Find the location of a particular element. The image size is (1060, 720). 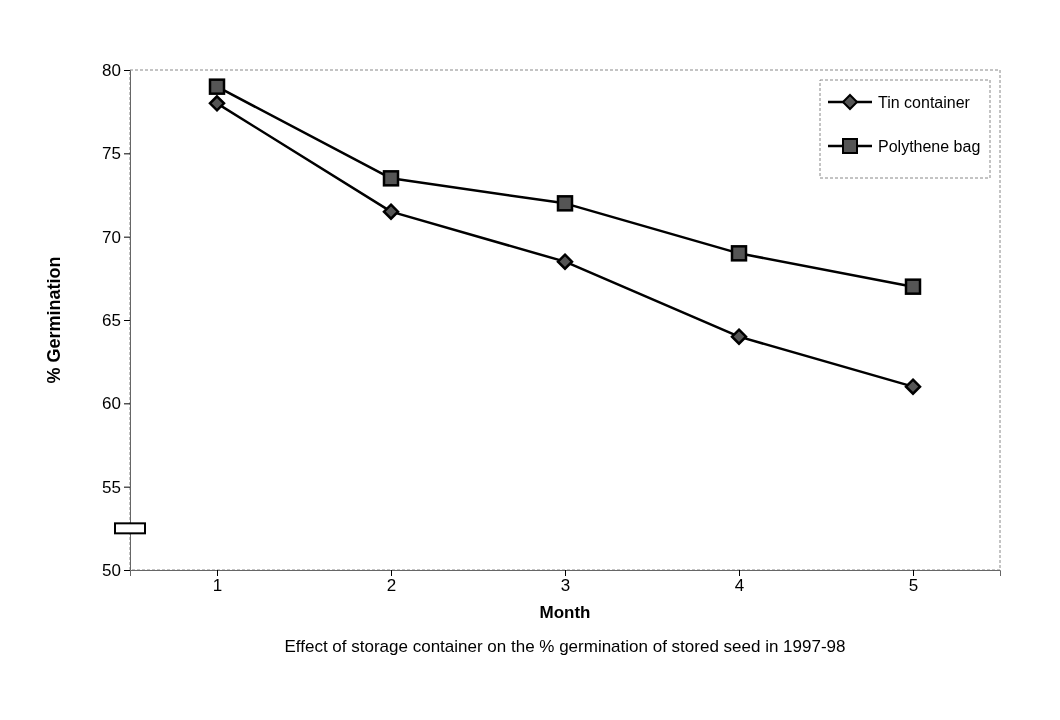

y-tick-label: 50 is located at coordinates (111, 570).